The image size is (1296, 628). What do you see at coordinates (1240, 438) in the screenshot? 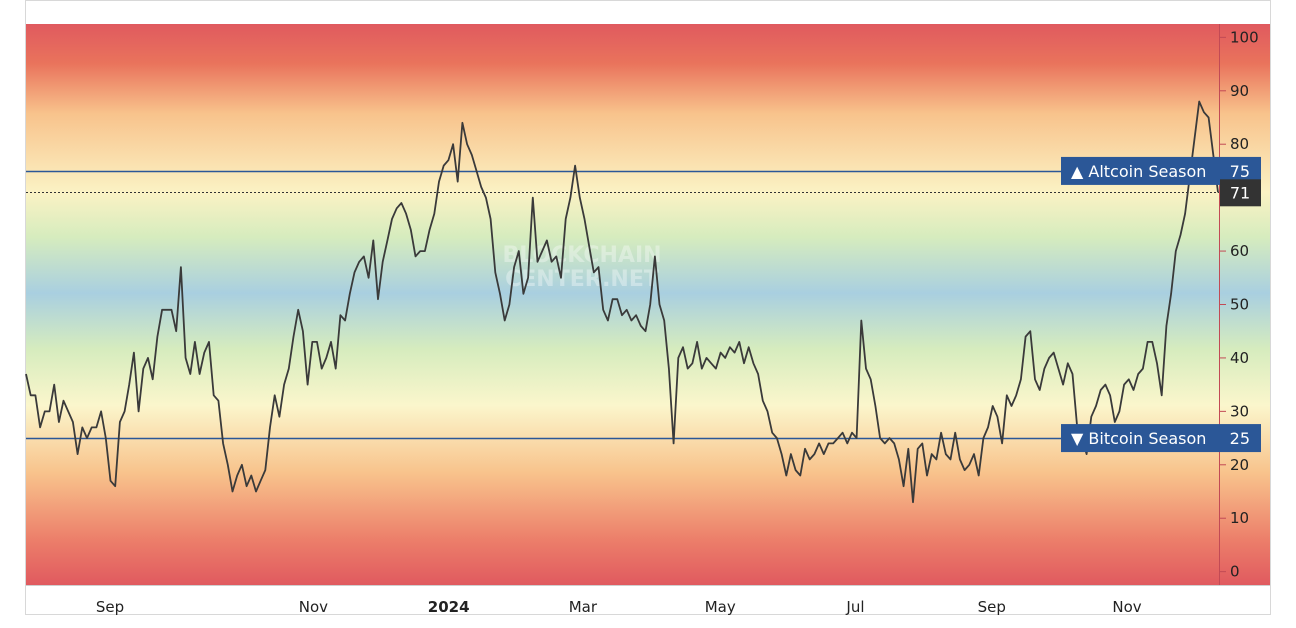
I see `reference-label-value: 25` at bounding box center [1240, 438].